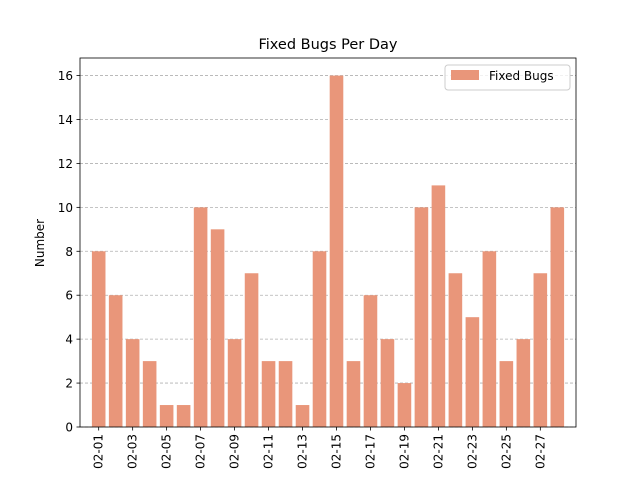 The width and height of the screenshot is (640, 480). What do you see at coordinates (506, 451) in the screenshot?
I see `x-tick-label: 02-25` at bounding box center [506, 451].